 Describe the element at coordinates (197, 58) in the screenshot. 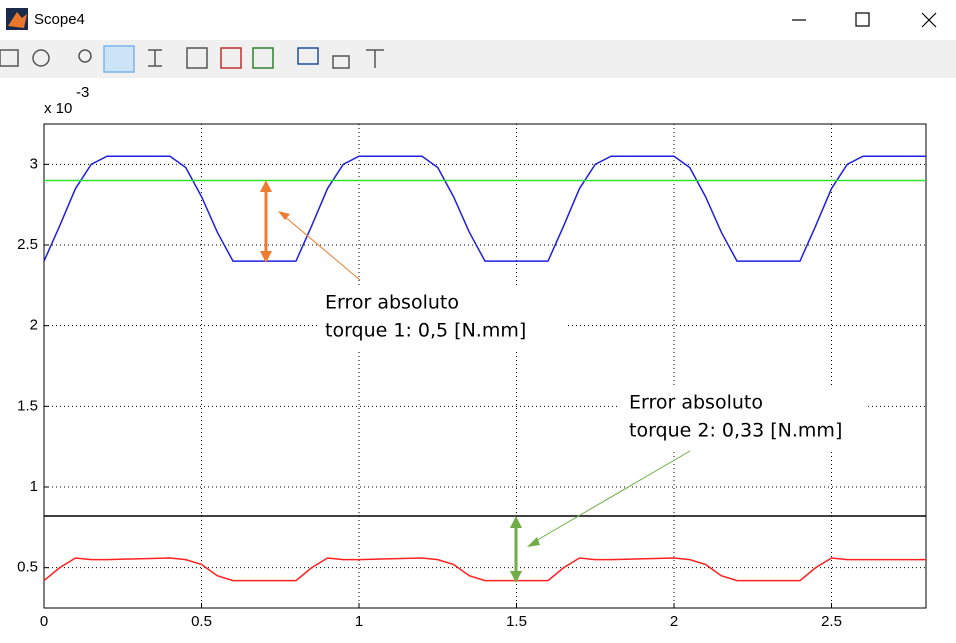

I see `autoscale-button` at that location.